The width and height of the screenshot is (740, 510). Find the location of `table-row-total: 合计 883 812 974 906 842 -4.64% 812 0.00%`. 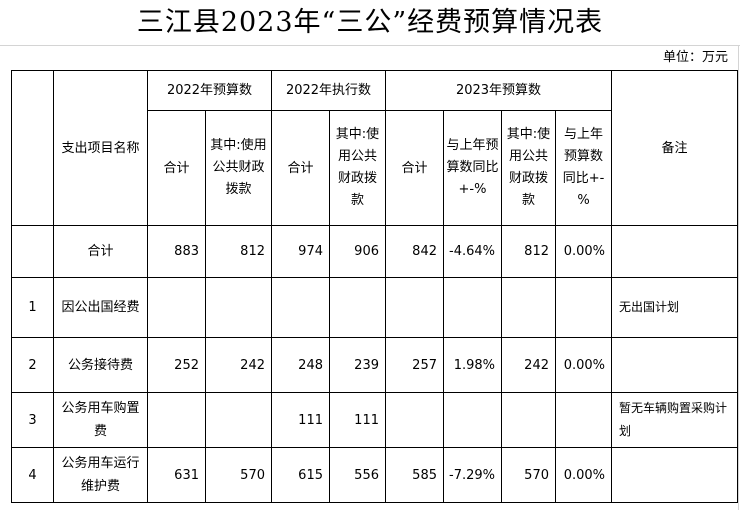

table-row-total: 合计 883 812 974 906 842 -4.64% 812 0.00% is located at coordinates (374, 251).